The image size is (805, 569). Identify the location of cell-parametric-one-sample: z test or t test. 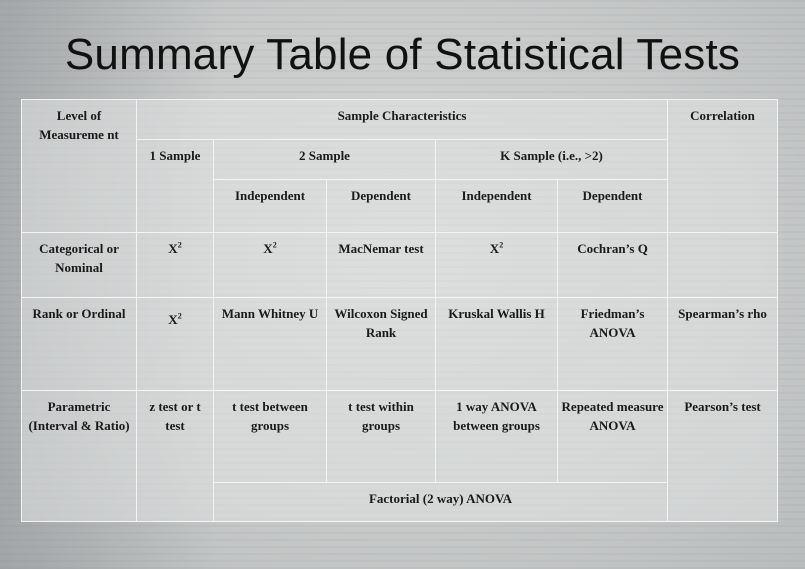
(175, 456).